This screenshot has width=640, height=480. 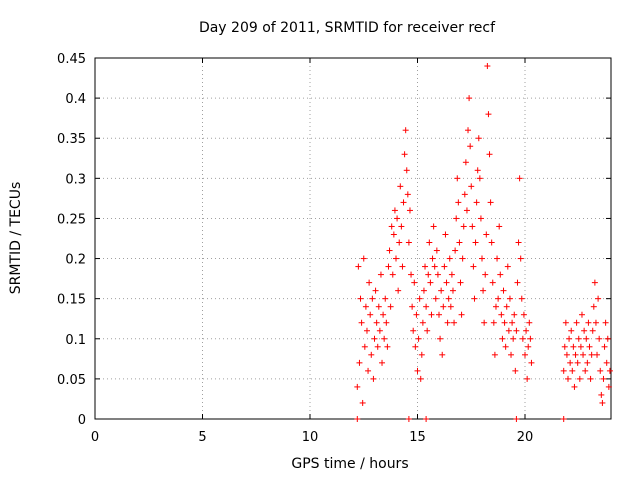 I want to click on y-tick-label: 0.4, so click(x=75, y=99).